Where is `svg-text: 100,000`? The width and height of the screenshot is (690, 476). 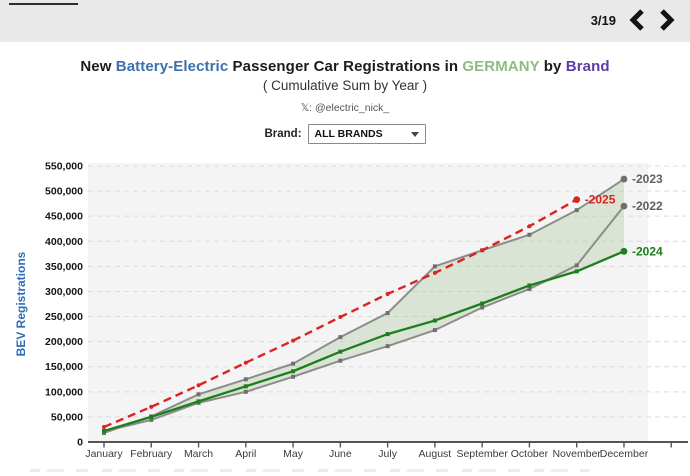
svg-text: 100,000 is located at coordinates (64, 392).